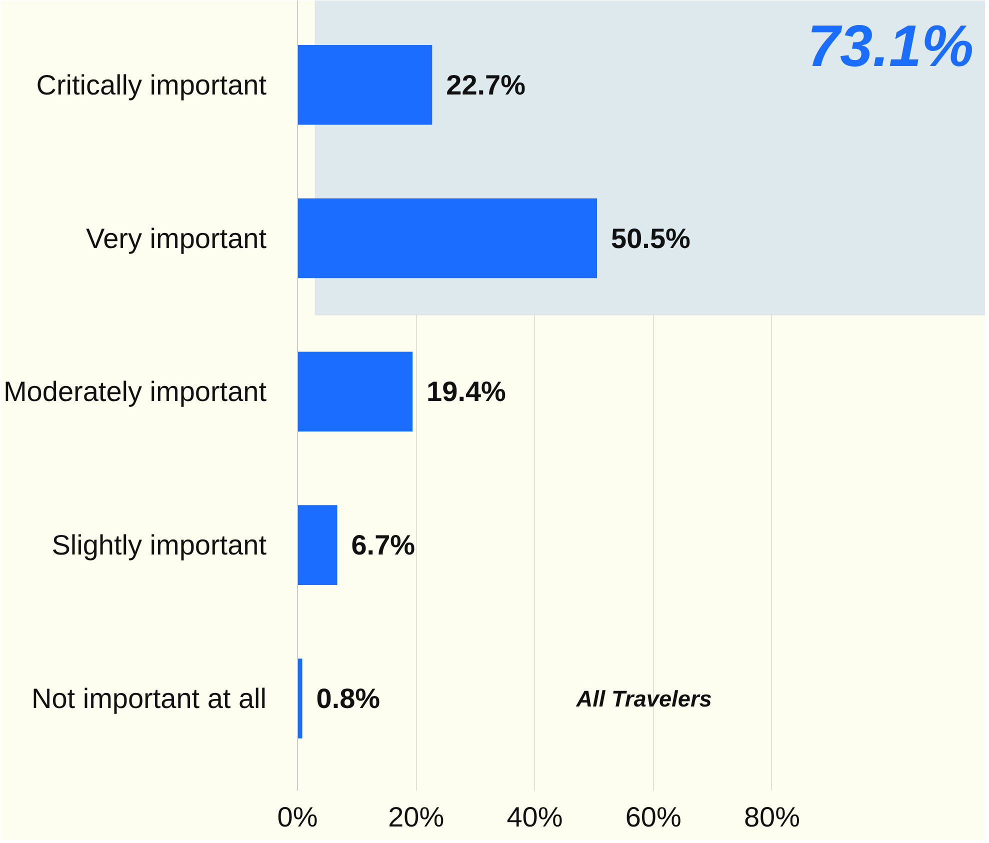 Image resolution: width=989 pixels, height=843 pixels. Describe the element at coordinates (890, 47) in the screenshot. I see `band-label: 73.1%` at that location.